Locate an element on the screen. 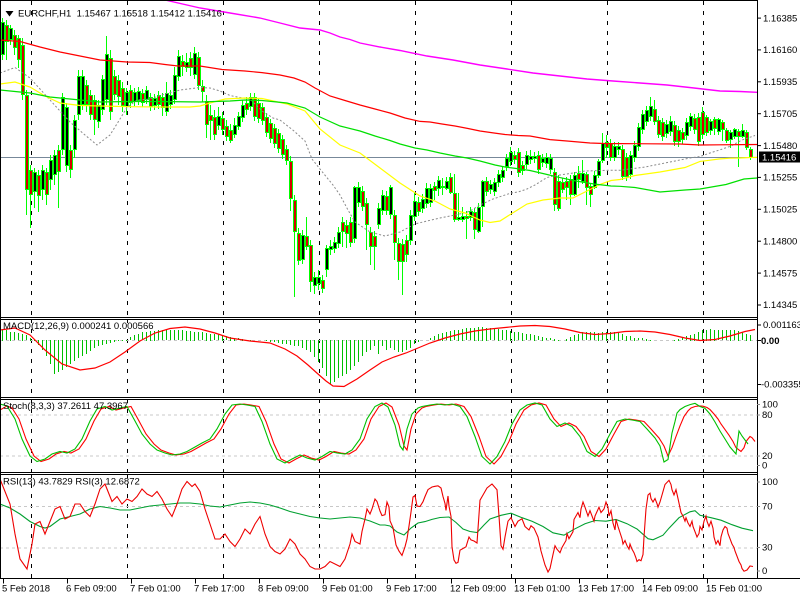 This screenshot has width=800, height=605. svg-text: 1.14575 is located at coordinates (780, 273).